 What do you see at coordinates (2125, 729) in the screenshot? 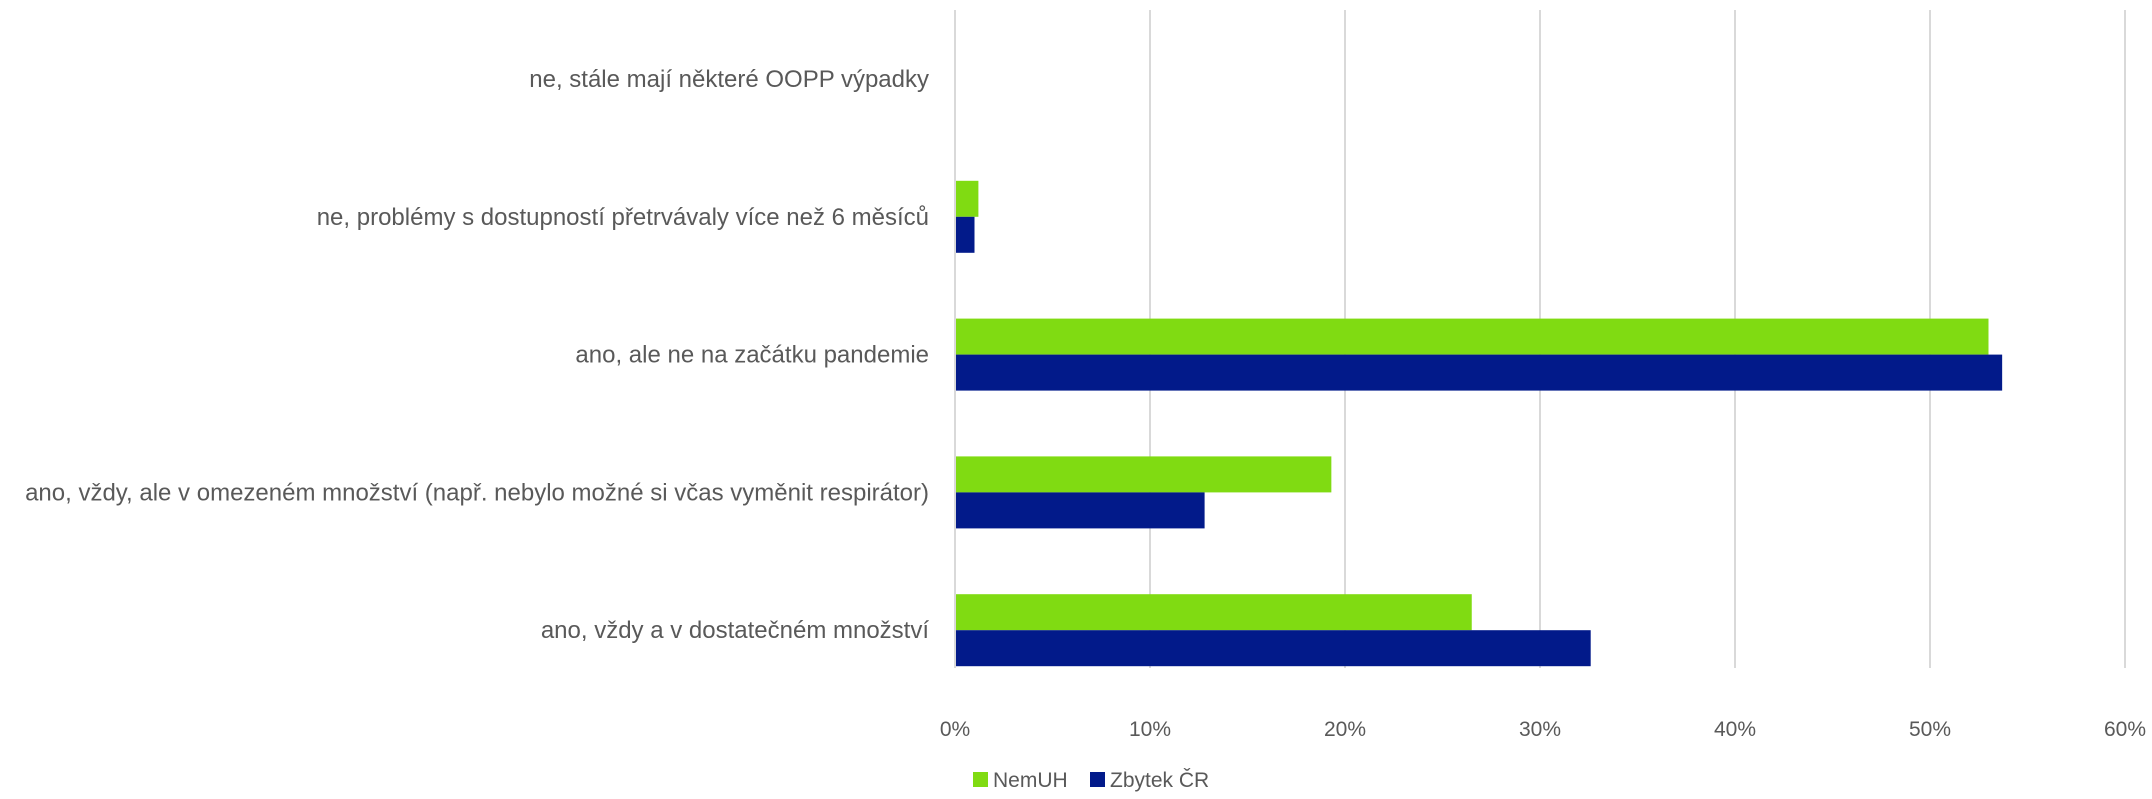
I see `x-tick-label: 60%` at bounding box center [2125, 729].